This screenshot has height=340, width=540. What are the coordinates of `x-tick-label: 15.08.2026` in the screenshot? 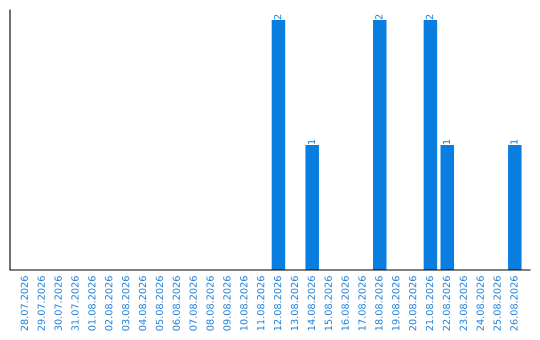 It's located at (328, 303).